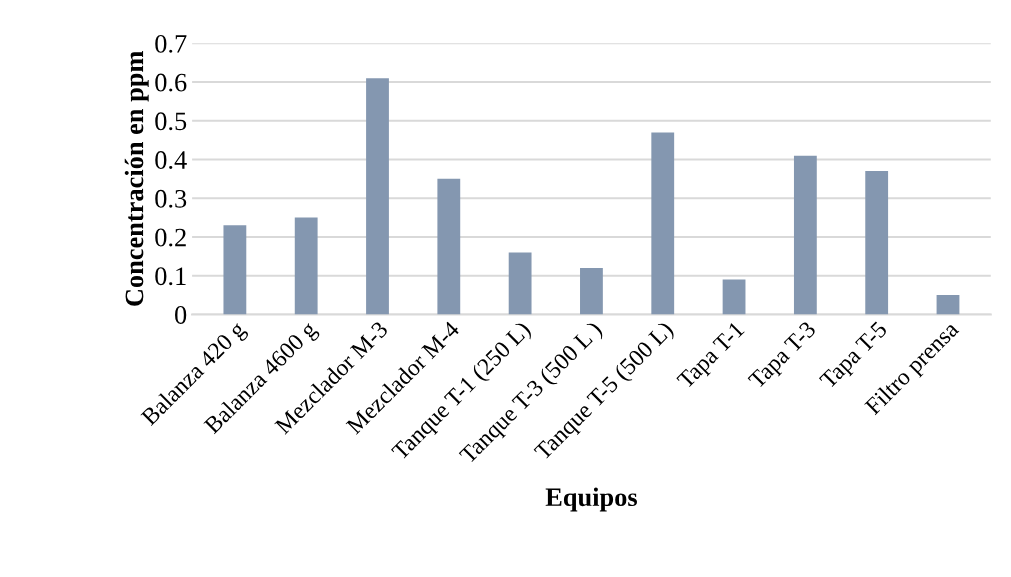 The image size is (1011, 577). Describe the element at coordinates (591, 499) in the screenshot. I see `x-axis-title: Equipos` at that location.